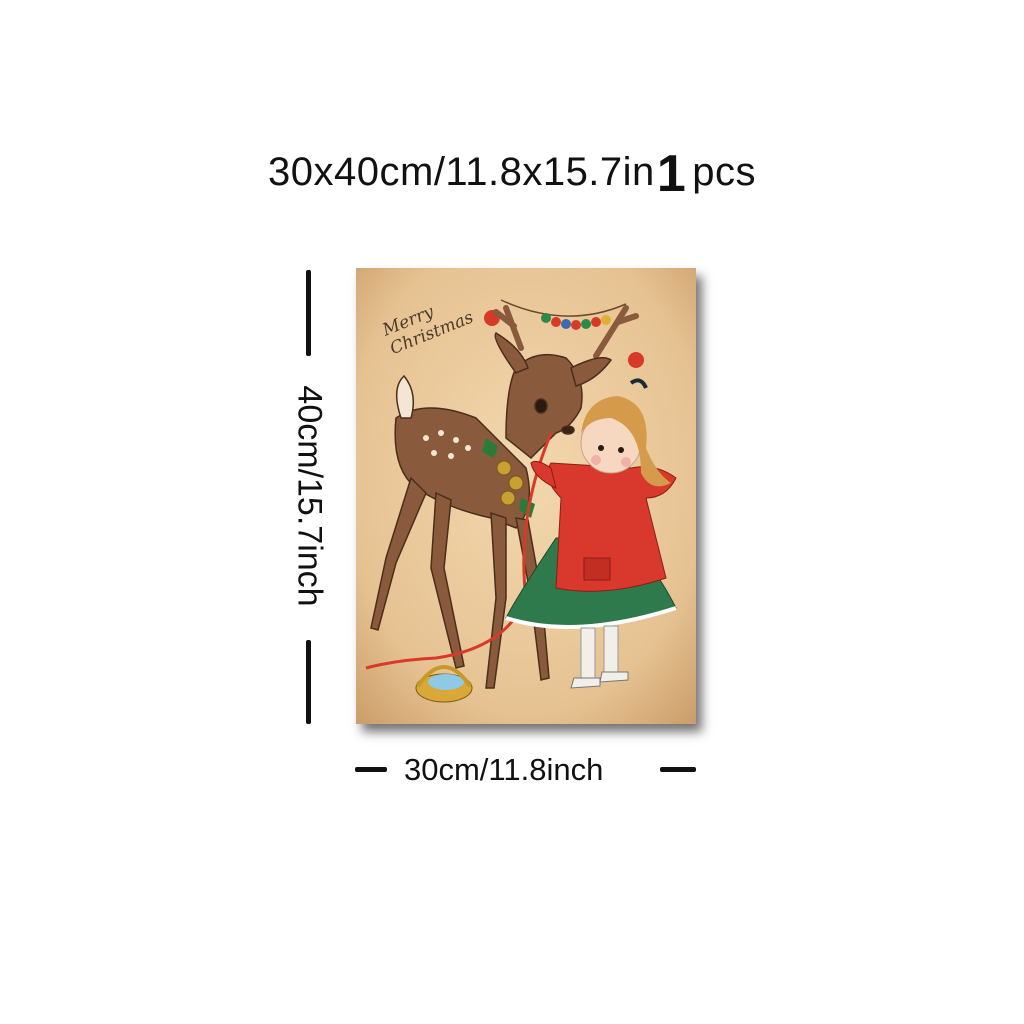 The image size is (1024, 1024). I want to click on basket-icon, so click(444, 684).